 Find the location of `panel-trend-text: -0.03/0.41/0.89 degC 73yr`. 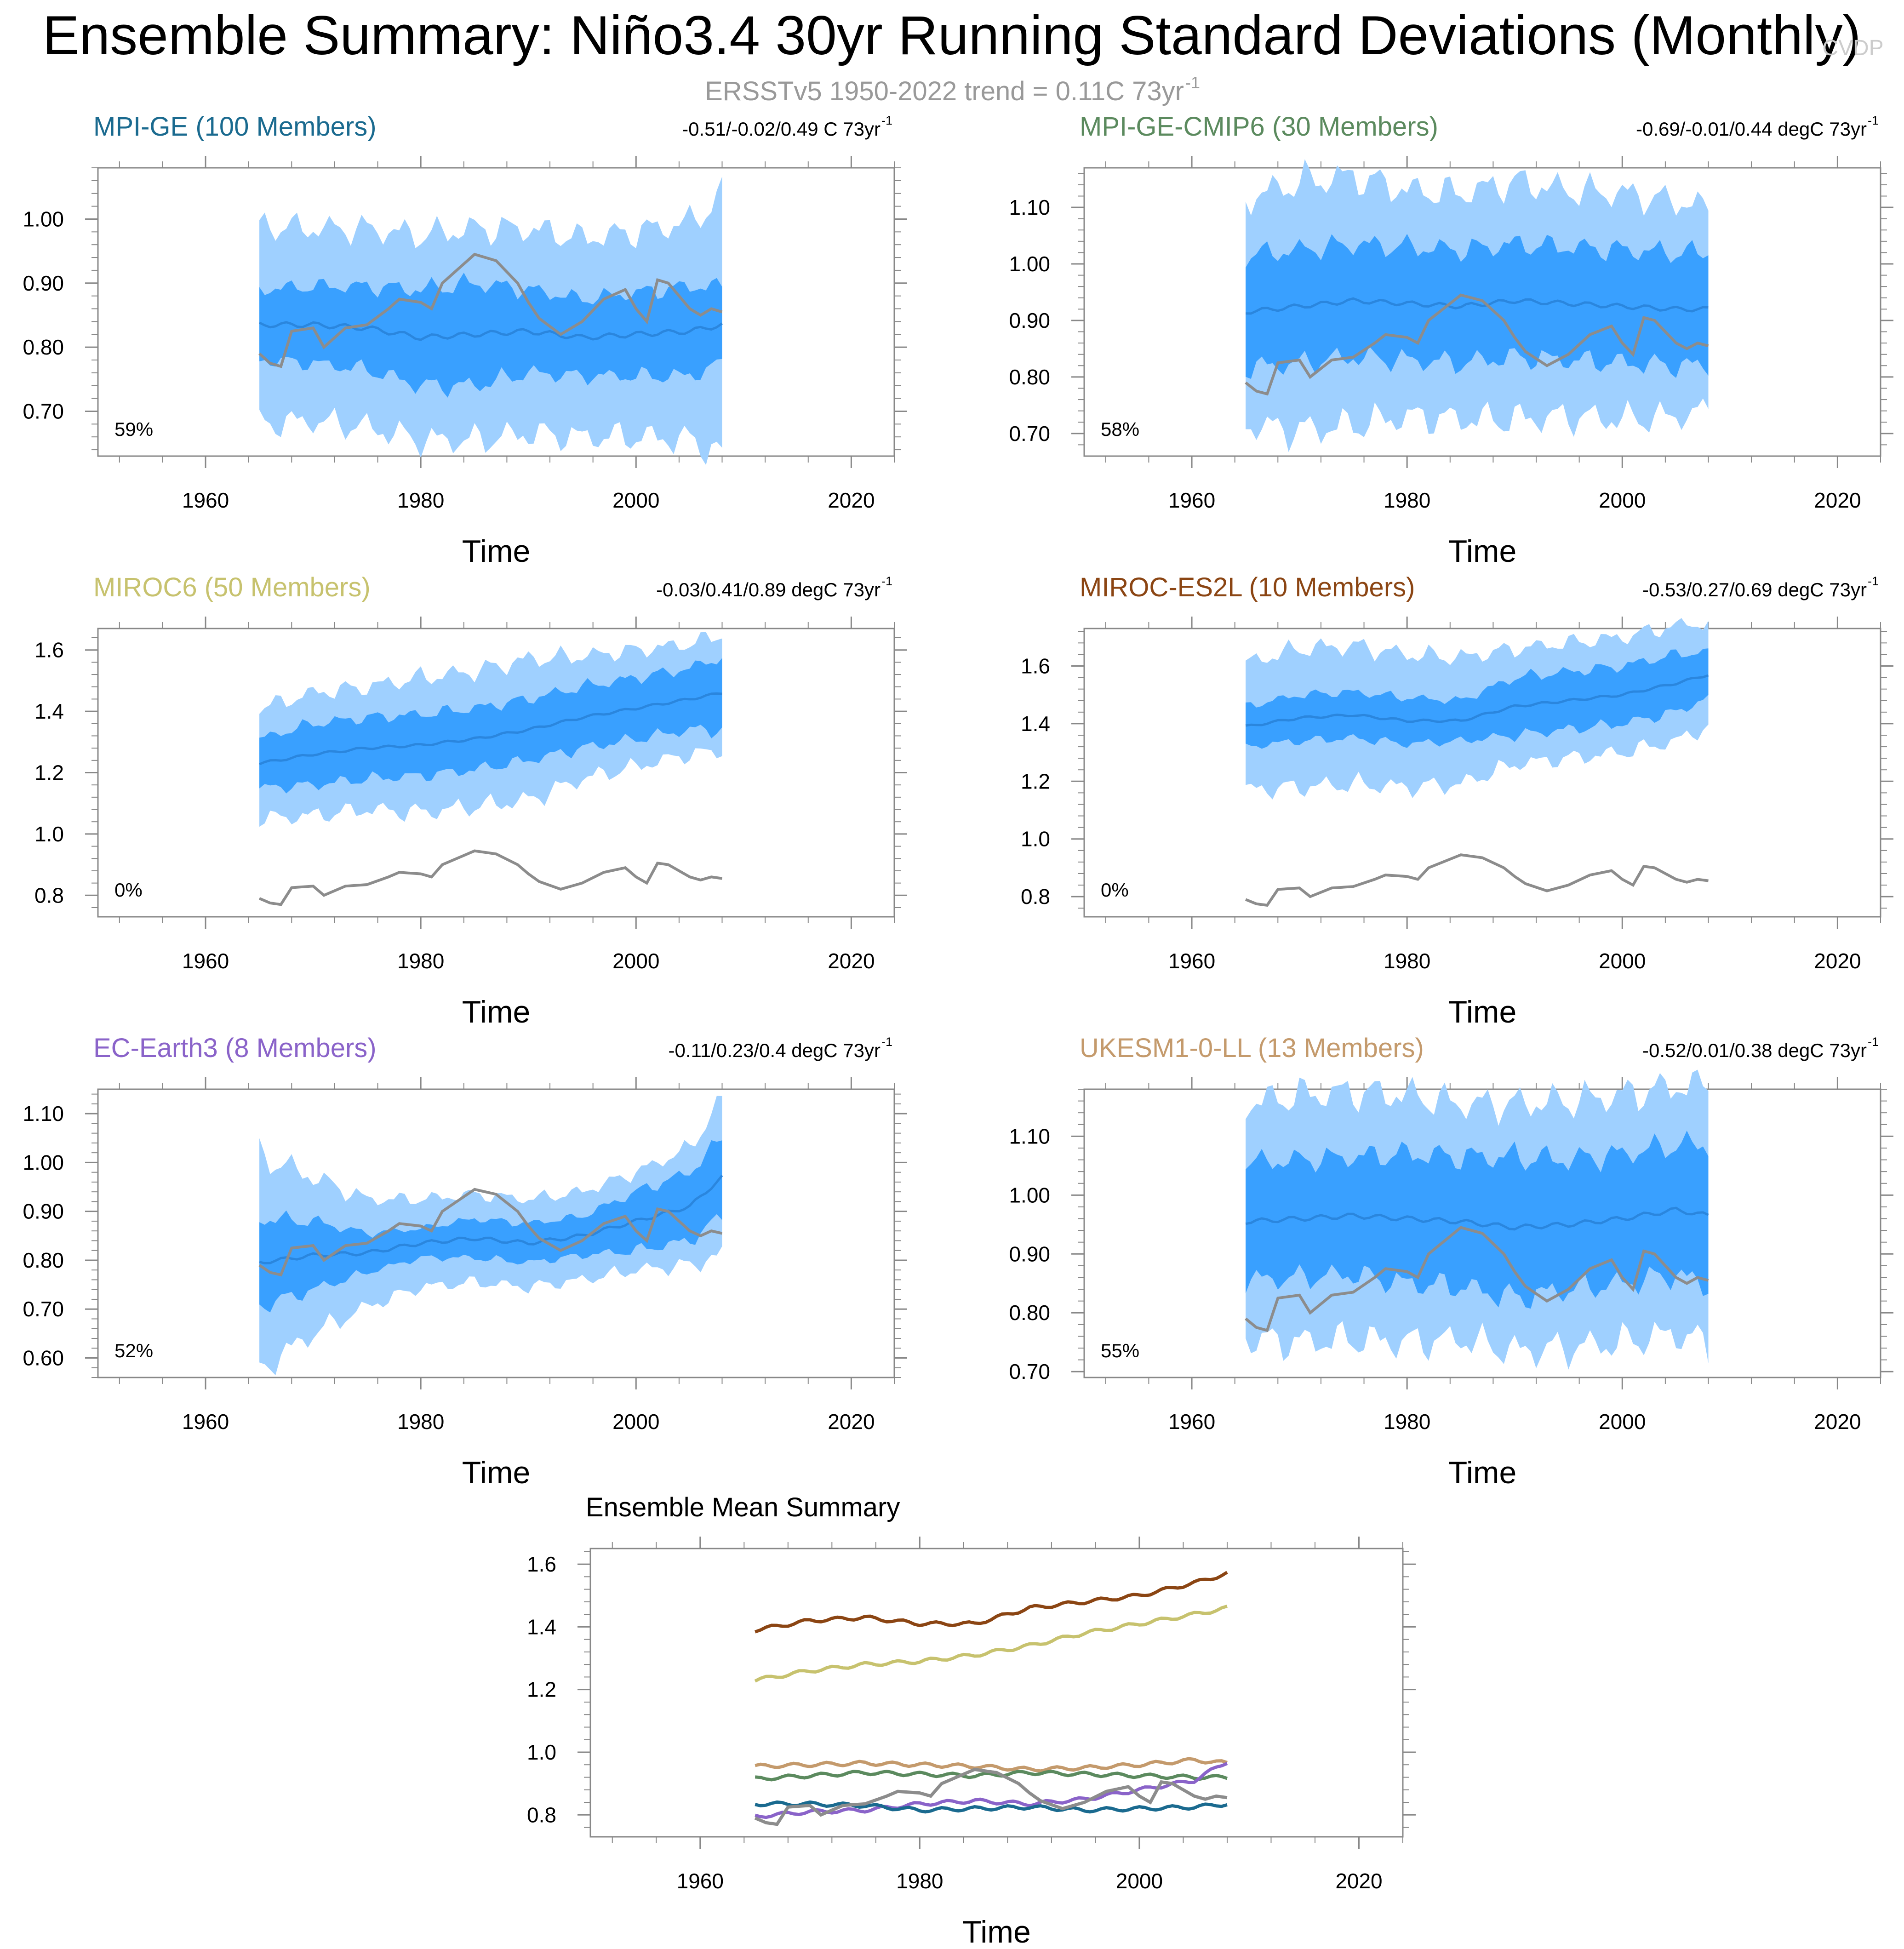

panel-trend-text: -0.03/0.41/0.89 degC 73yr is located at coordinates (769, 589).